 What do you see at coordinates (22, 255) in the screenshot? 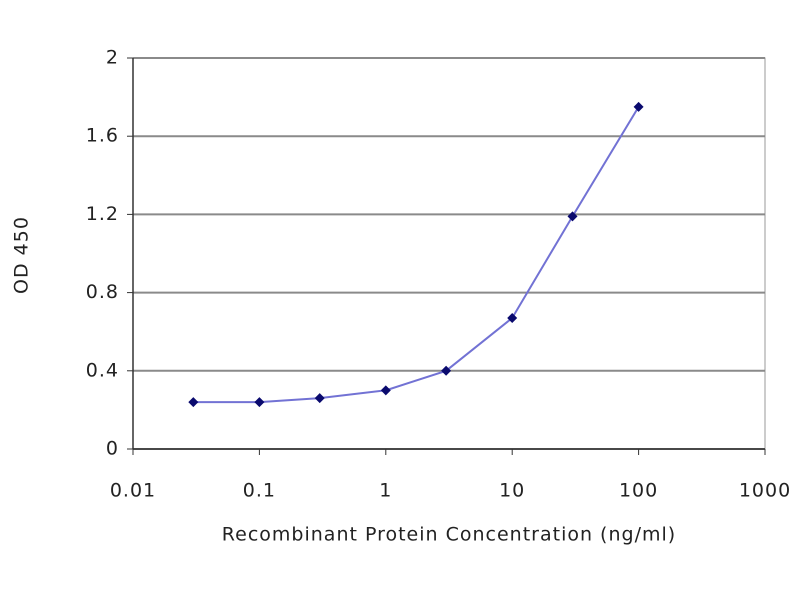
I see `y-axis-title: OD 450` at bounding box center [22, 255].